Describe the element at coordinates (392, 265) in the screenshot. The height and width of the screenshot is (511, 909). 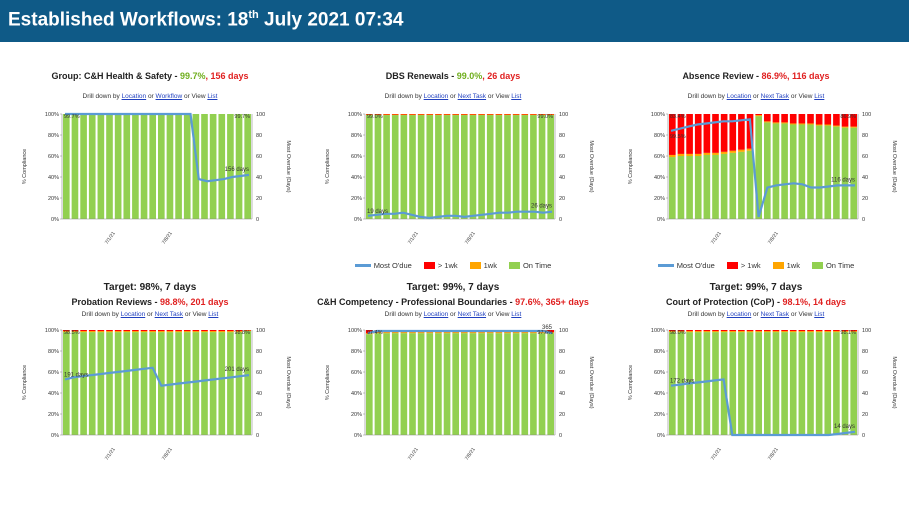
I see `legend-label: Most O'due` at that location.